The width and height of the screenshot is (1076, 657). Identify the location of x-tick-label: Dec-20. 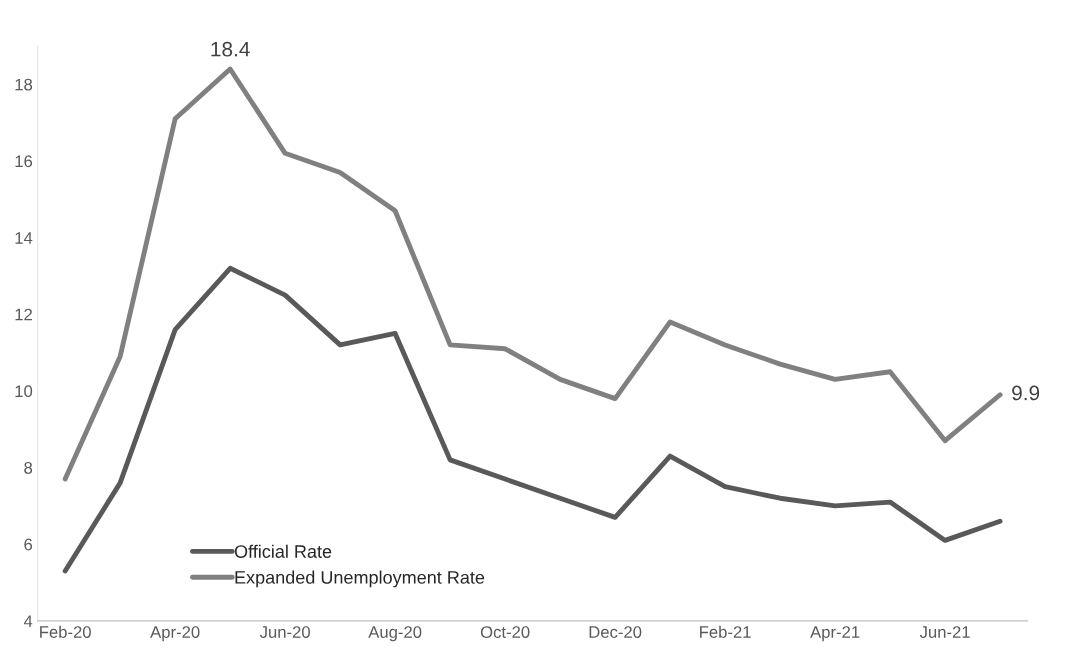
(615, 632).